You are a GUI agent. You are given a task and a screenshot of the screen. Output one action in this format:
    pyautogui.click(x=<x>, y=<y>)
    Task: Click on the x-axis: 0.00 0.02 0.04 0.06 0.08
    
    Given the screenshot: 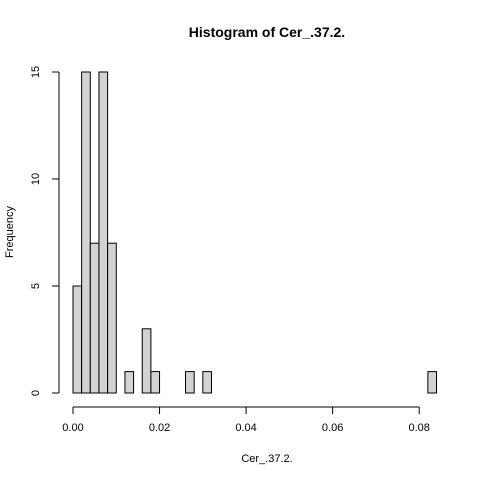 What is the action you would take?
    pyautogui.click(x=246, y=420)
    